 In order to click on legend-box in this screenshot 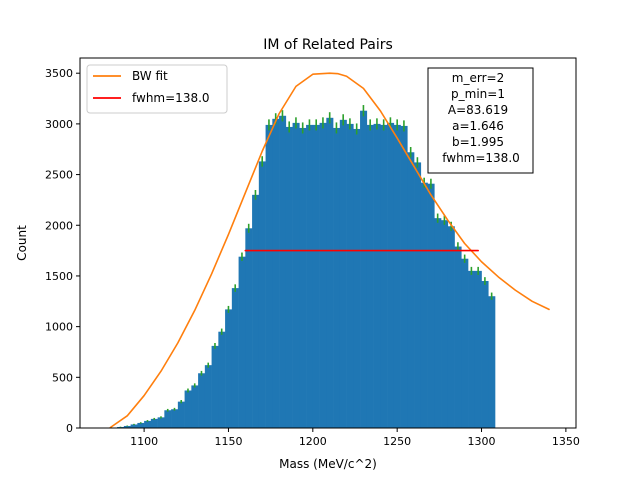, I will do `click(157, 89)`.